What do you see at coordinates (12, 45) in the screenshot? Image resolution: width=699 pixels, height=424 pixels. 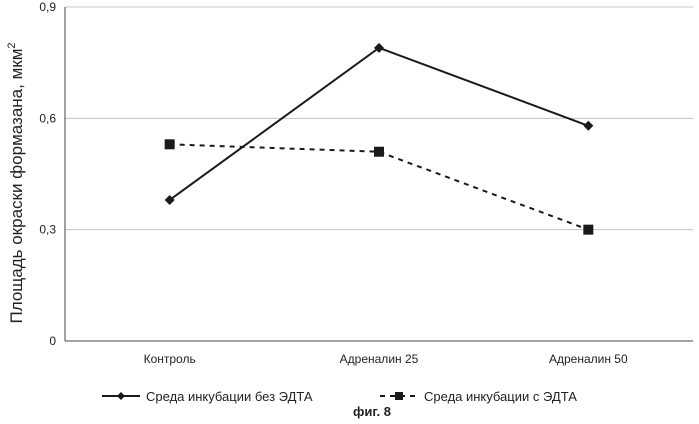 I see `y-axis-label-superscript: 2` at bounding box center [12, 45].